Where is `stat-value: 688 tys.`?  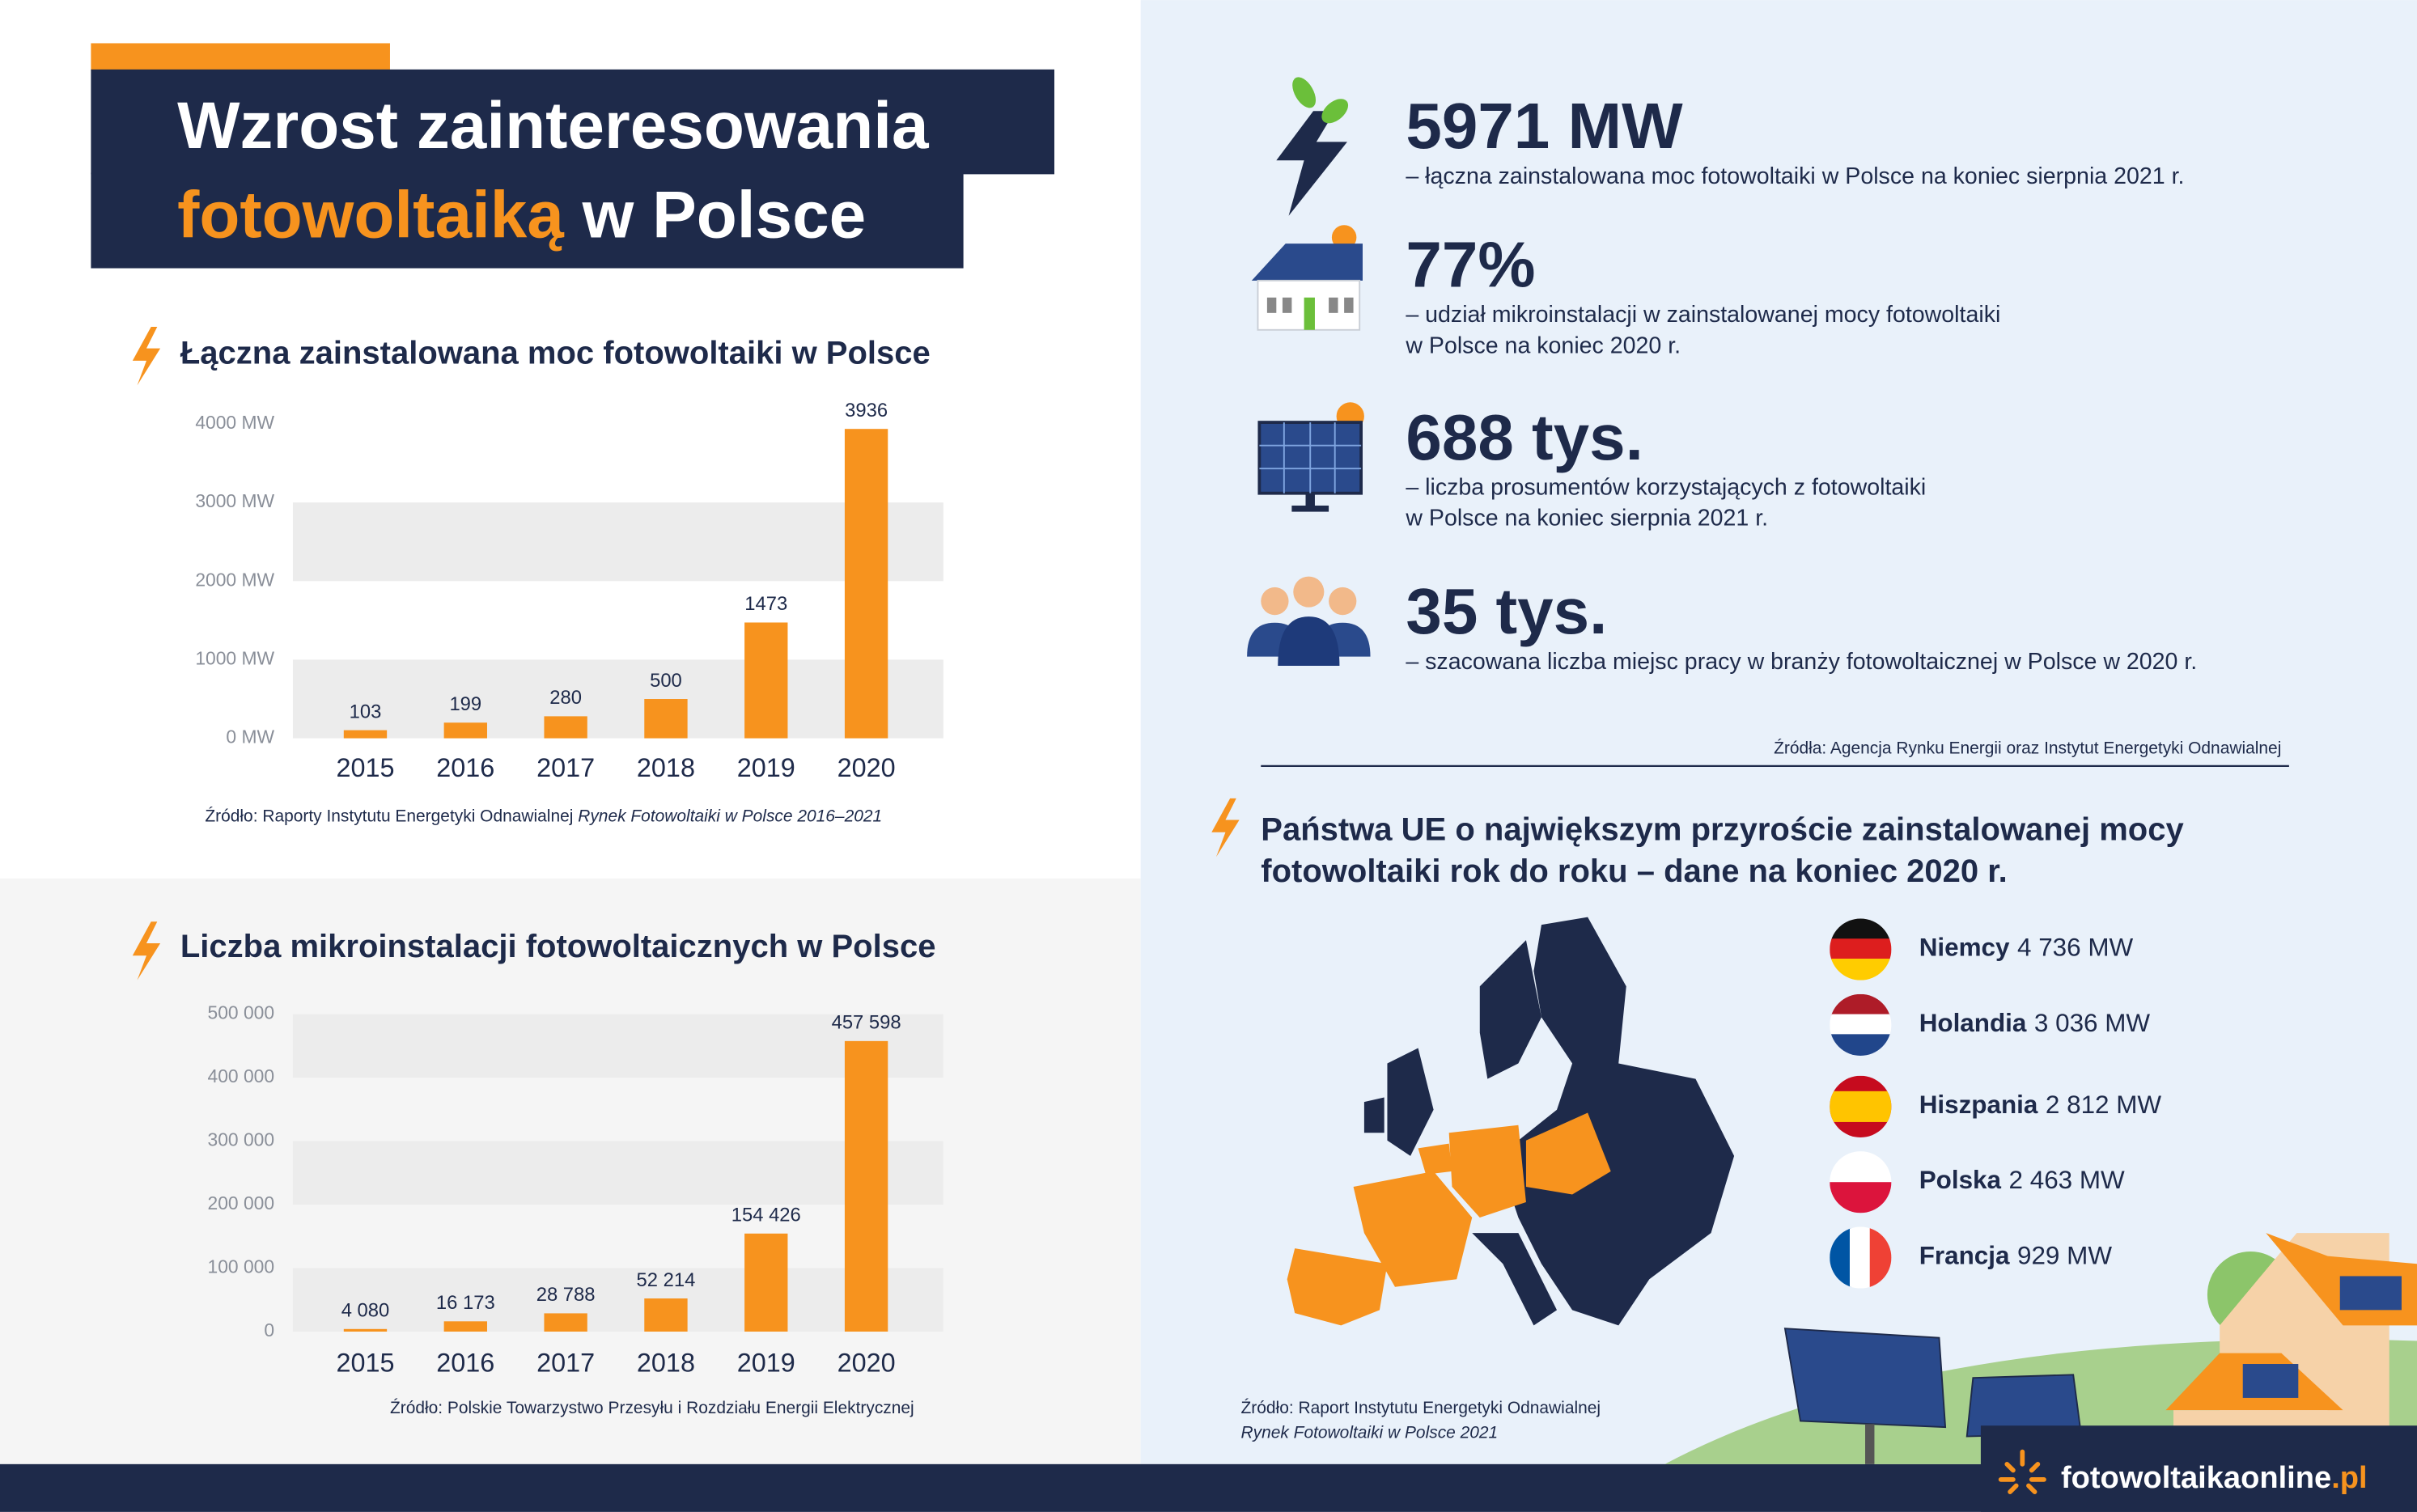 stat-value: 688 tys. is located at coordinates (1524, 437).